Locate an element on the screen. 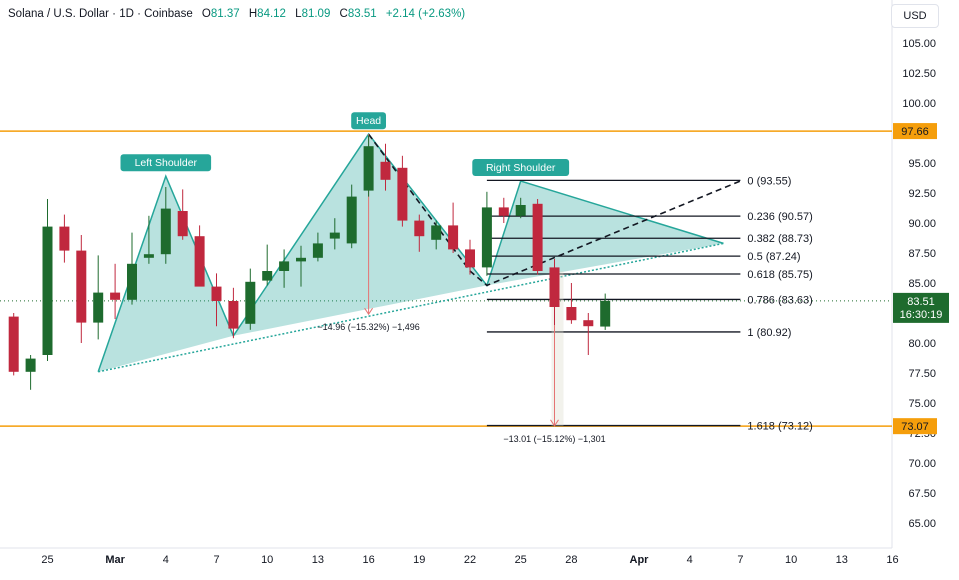 The width and height of the screenshot is (959, 580). level-price-tag-text: 97.66 is located at coordinates (915, 132).